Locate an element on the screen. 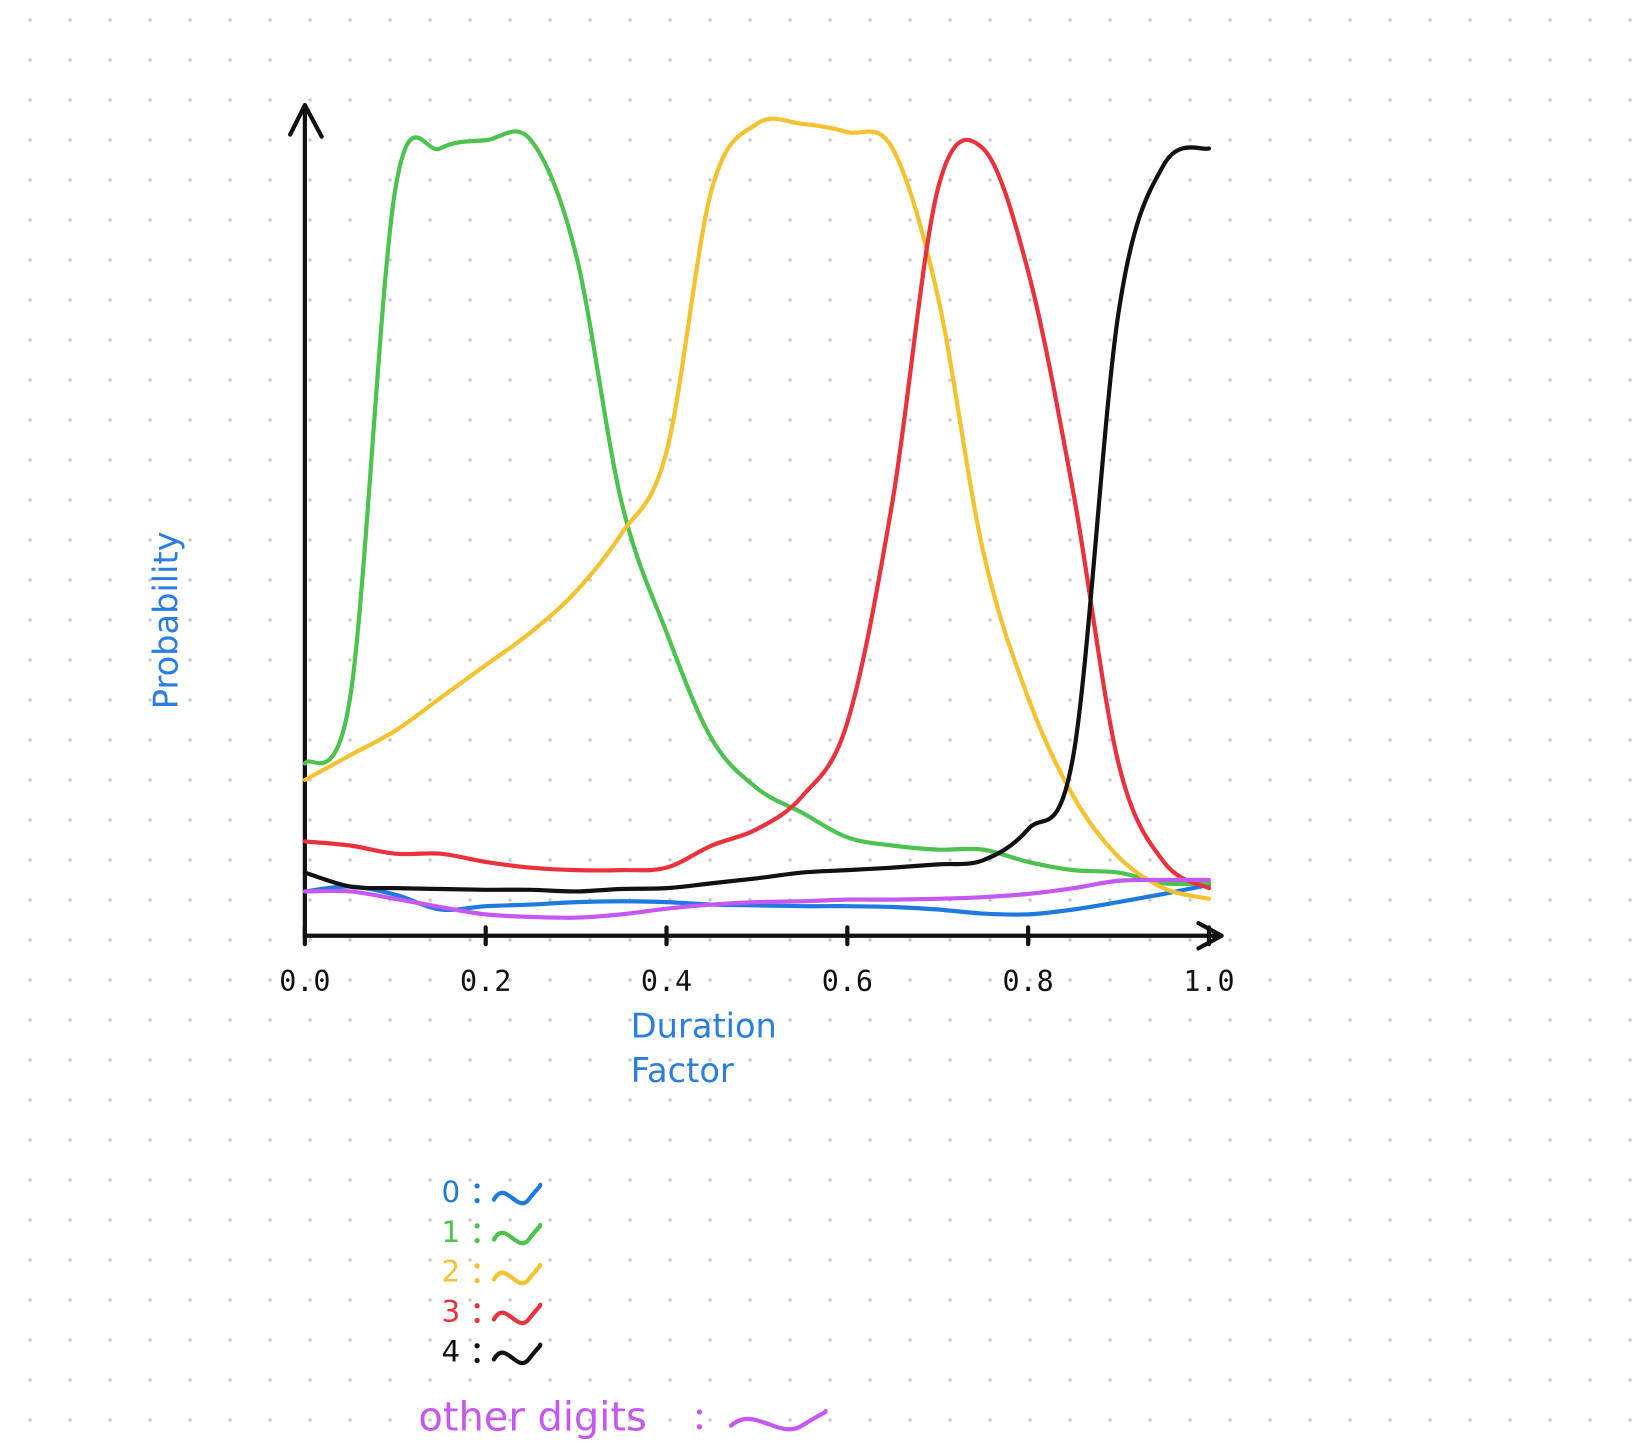 Image resolution: width=1640 pixels, height=1453 pixels. y-axis-arrow is located at coordinates (306, 121).